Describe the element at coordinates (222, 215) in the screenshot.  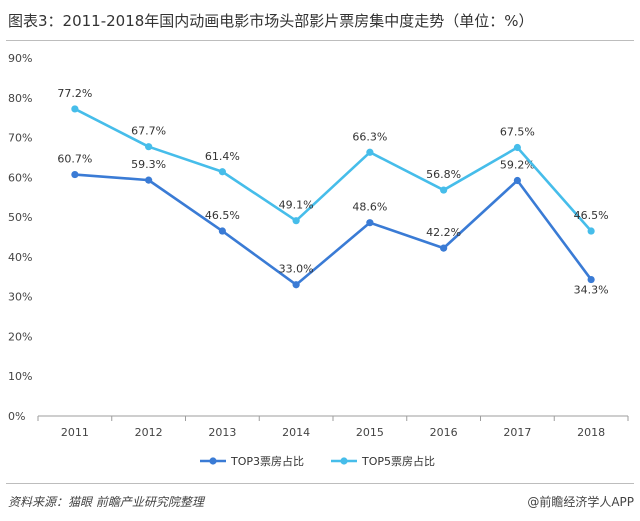
I see `data-label-top3: 46.5%` at that location.